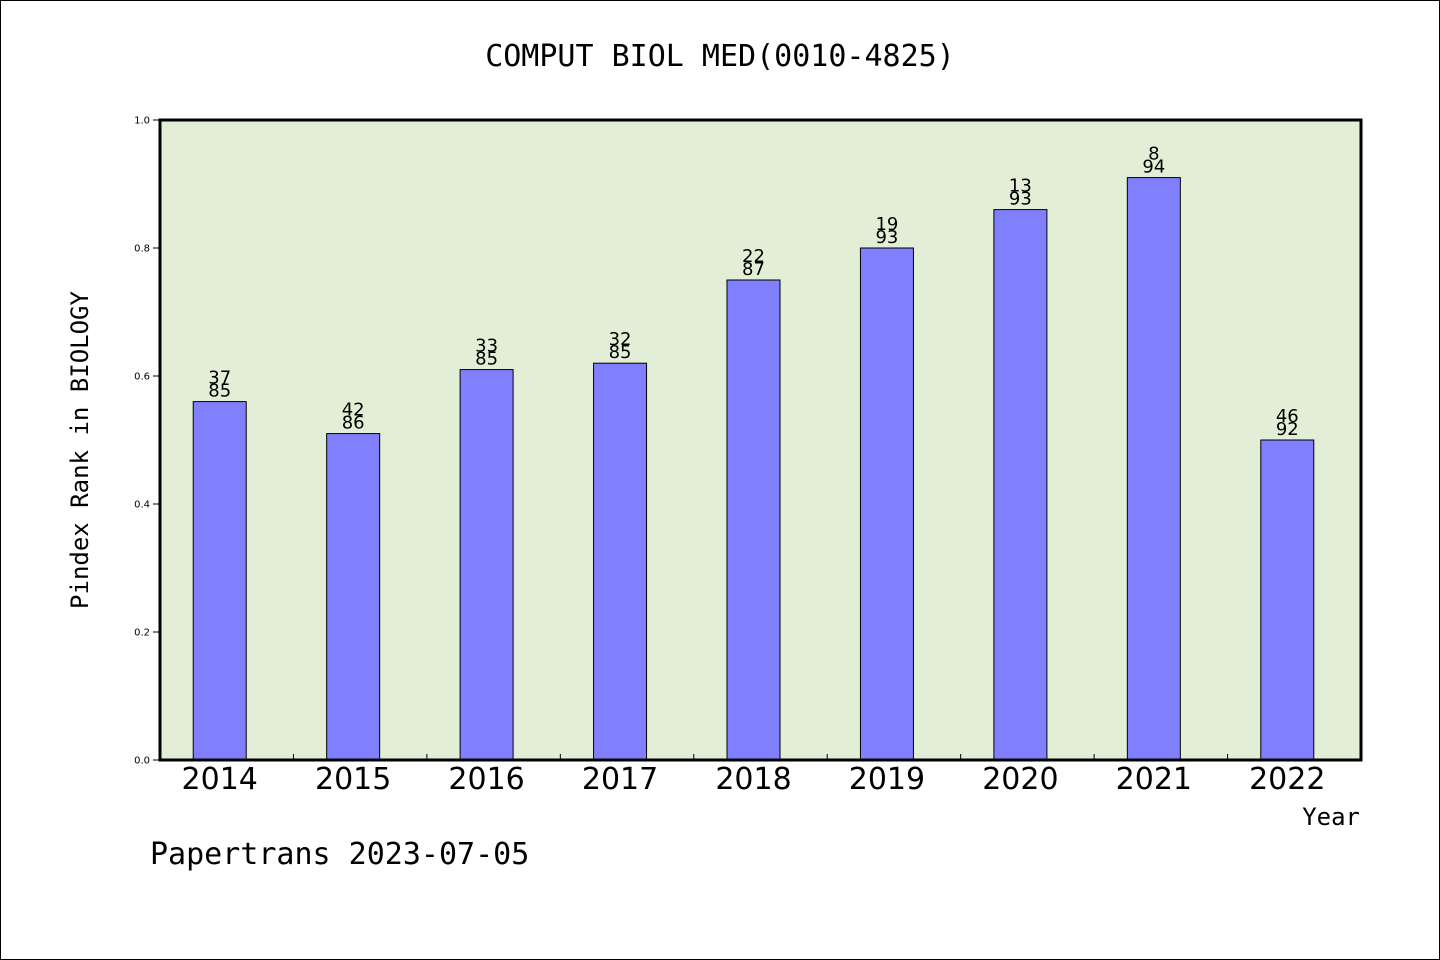  What do you see at coordinates (1153, 167) in the screenshot?
I see `bar-label-bottom: 94` at bounding box center [1153, 167].